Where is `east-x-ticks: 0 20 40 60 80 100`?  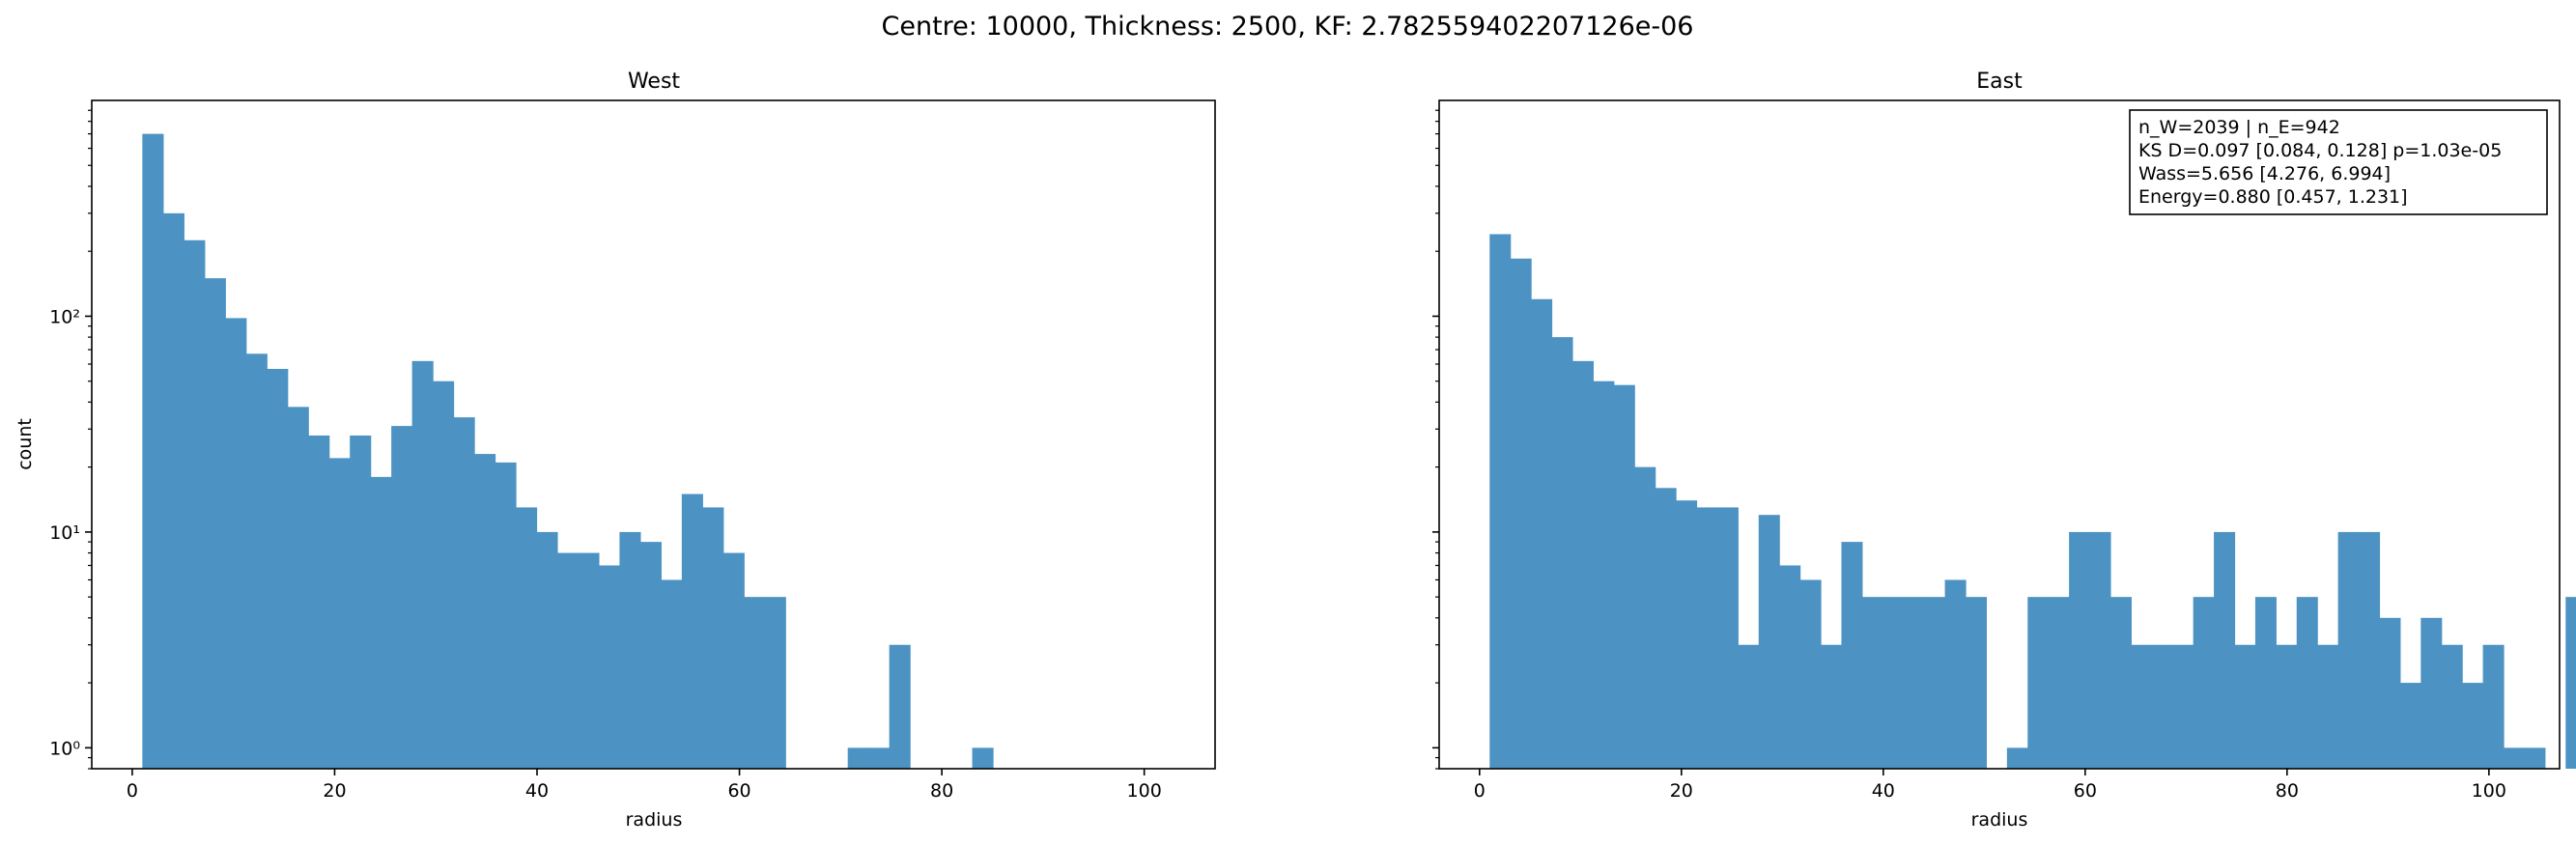 east-x-ticks: 0 20 40 60 80 100 is located at coordinates (1990, 785).